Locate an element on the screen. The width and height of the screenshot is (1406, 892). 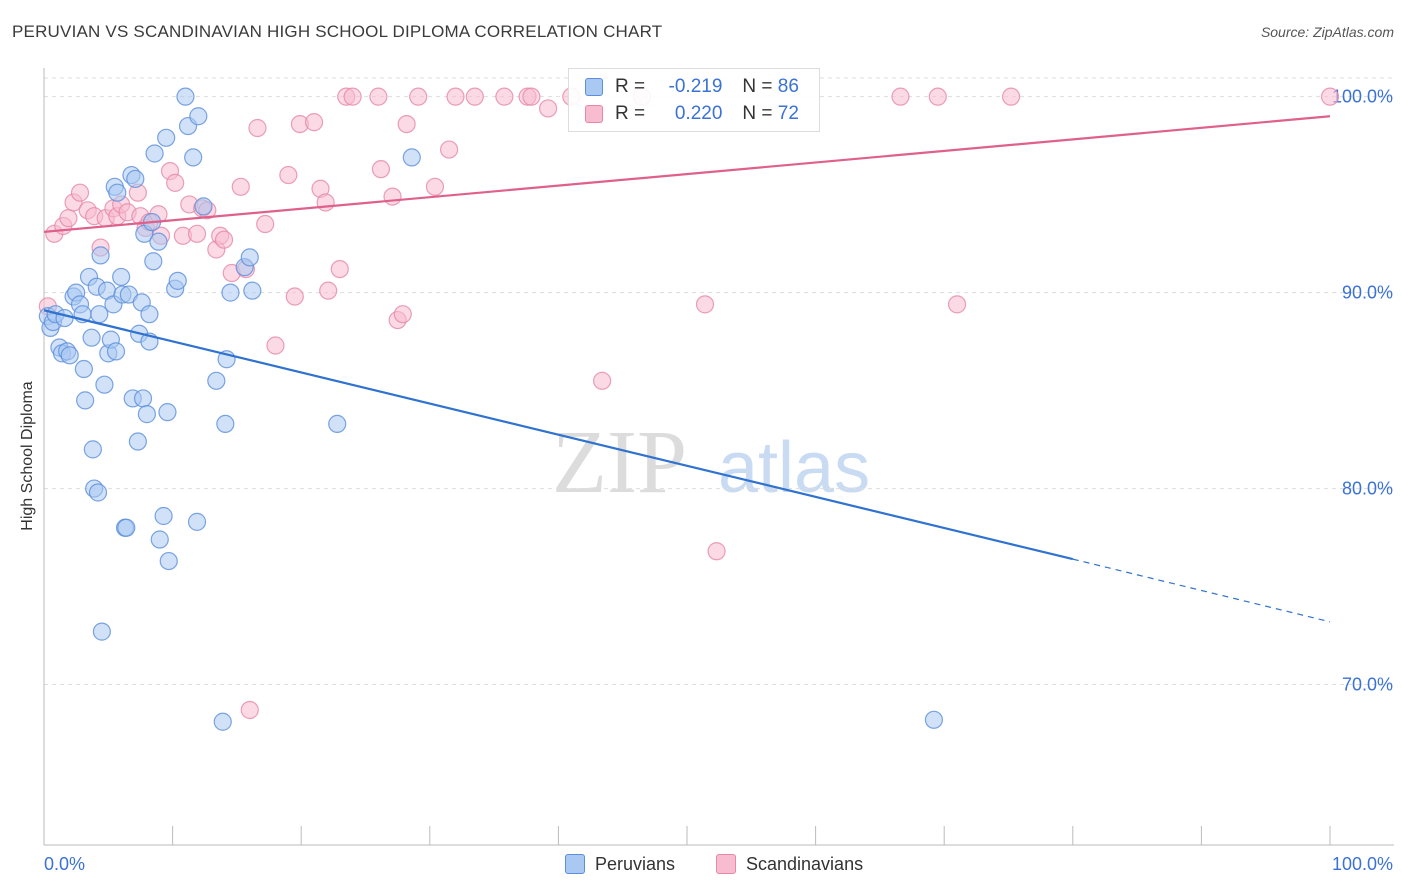
legend-n-value: 72 is located at coordinates (788, 113).